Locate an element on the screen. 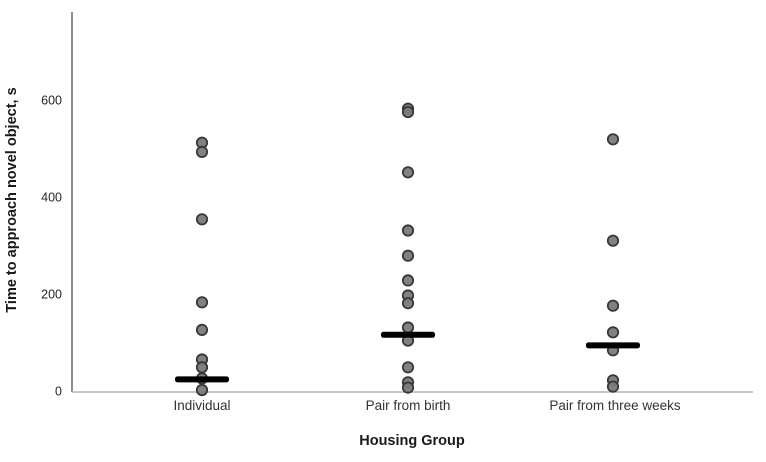  y-axis-title: Time to approach novel object, s is located at coordinates (12, 199).